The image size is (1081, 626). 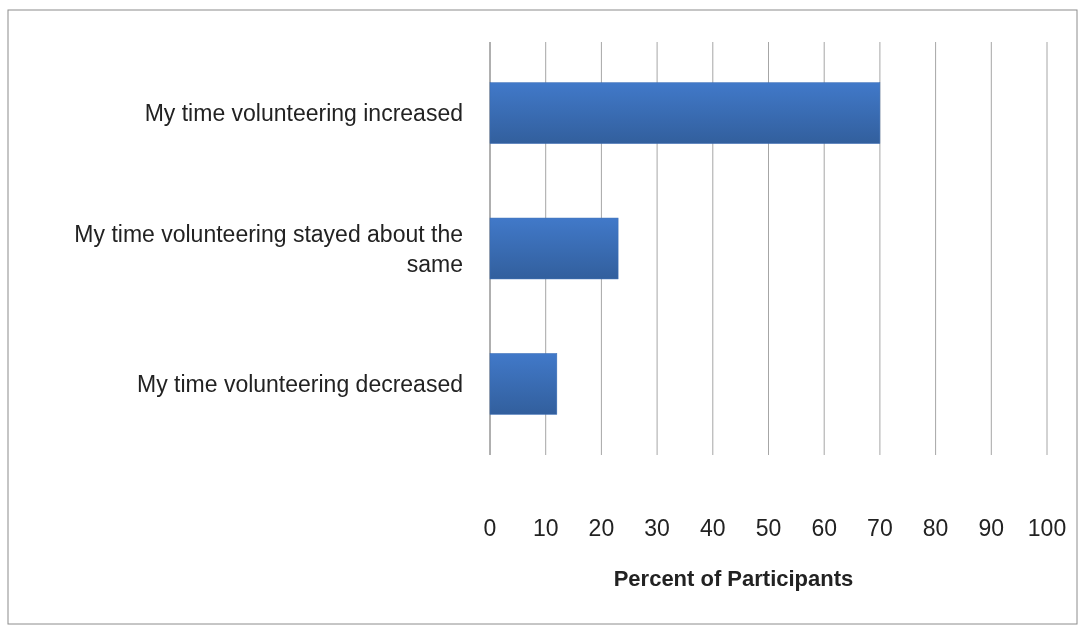 I want to click on x-tick-label: 60, so click(x=824, y=528).